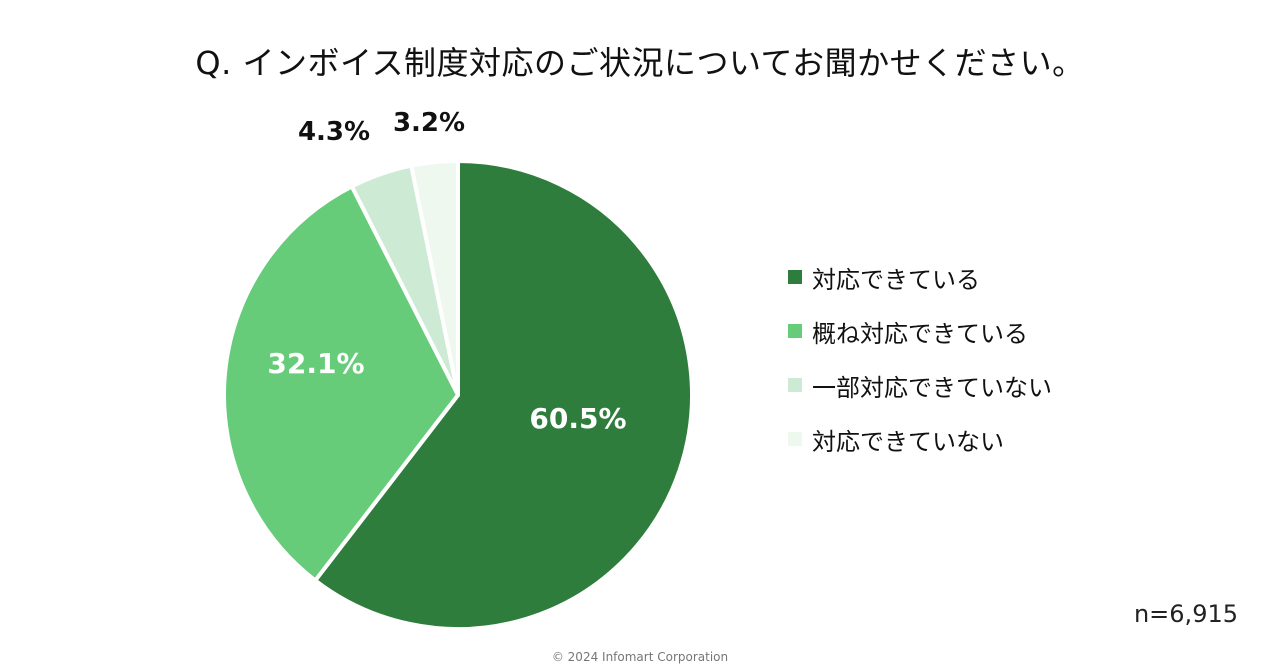 The width and height of the screenshot is (1280, 670). Describe the element at coordinates (1185, 614) in the screenshot. I see `sample-size-label: n=6,915` at that location.